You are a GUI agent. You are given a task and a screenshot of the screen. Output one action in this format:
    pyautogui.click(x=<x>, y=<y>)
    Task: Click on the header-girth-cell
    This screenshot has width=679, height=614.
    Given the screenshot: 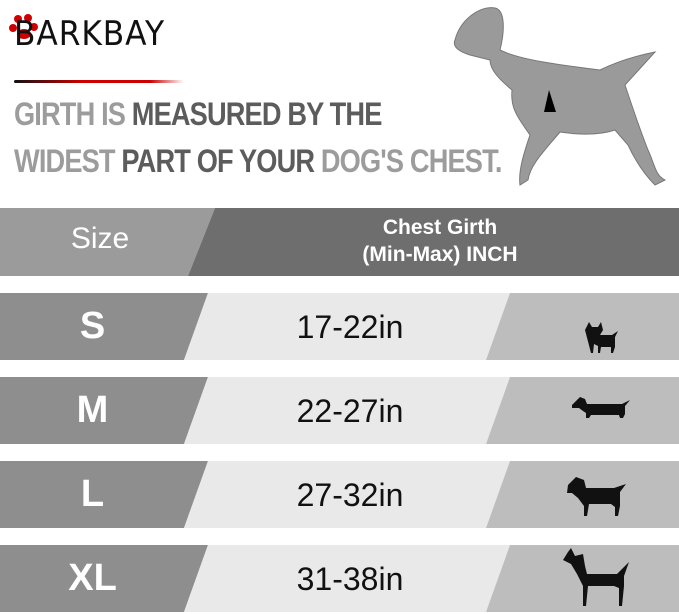 What is the action you would take?
    pyautogui.click(x=433, y=242)
    